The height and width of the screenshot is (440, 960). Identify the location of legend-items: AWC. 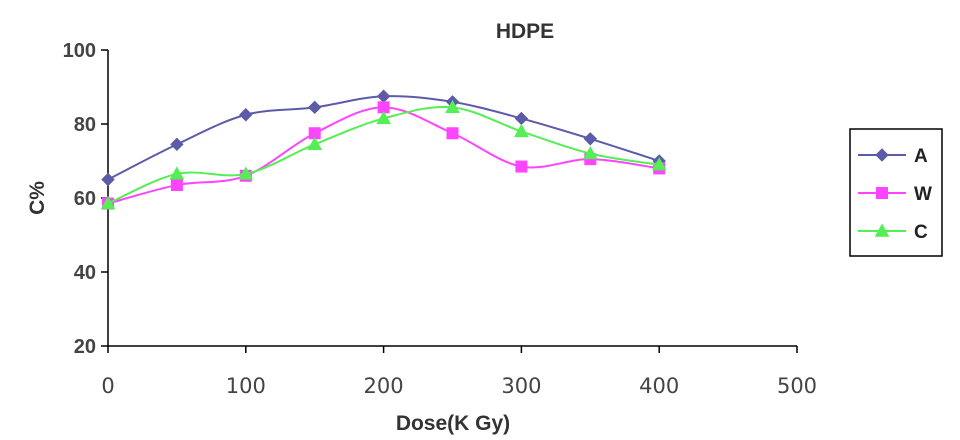
(895, 194).